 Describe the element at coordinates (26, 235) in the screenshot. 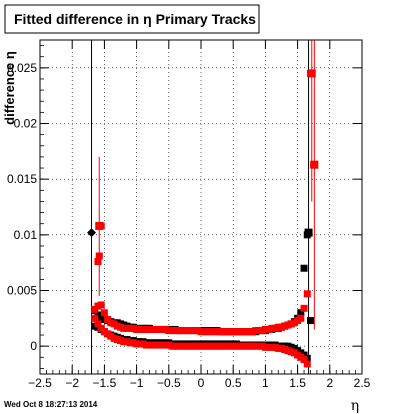

I see `y-tick-label: 0.01` at that location.